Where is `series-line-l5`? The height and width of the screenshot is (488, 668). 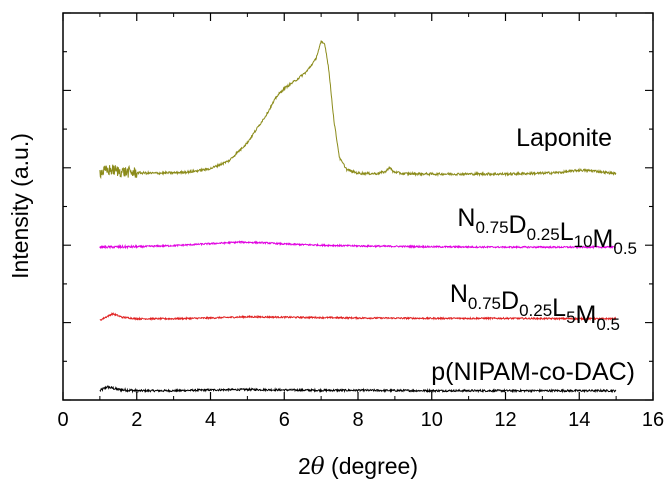 series-line-l5 is located at coordinates (358, 317).